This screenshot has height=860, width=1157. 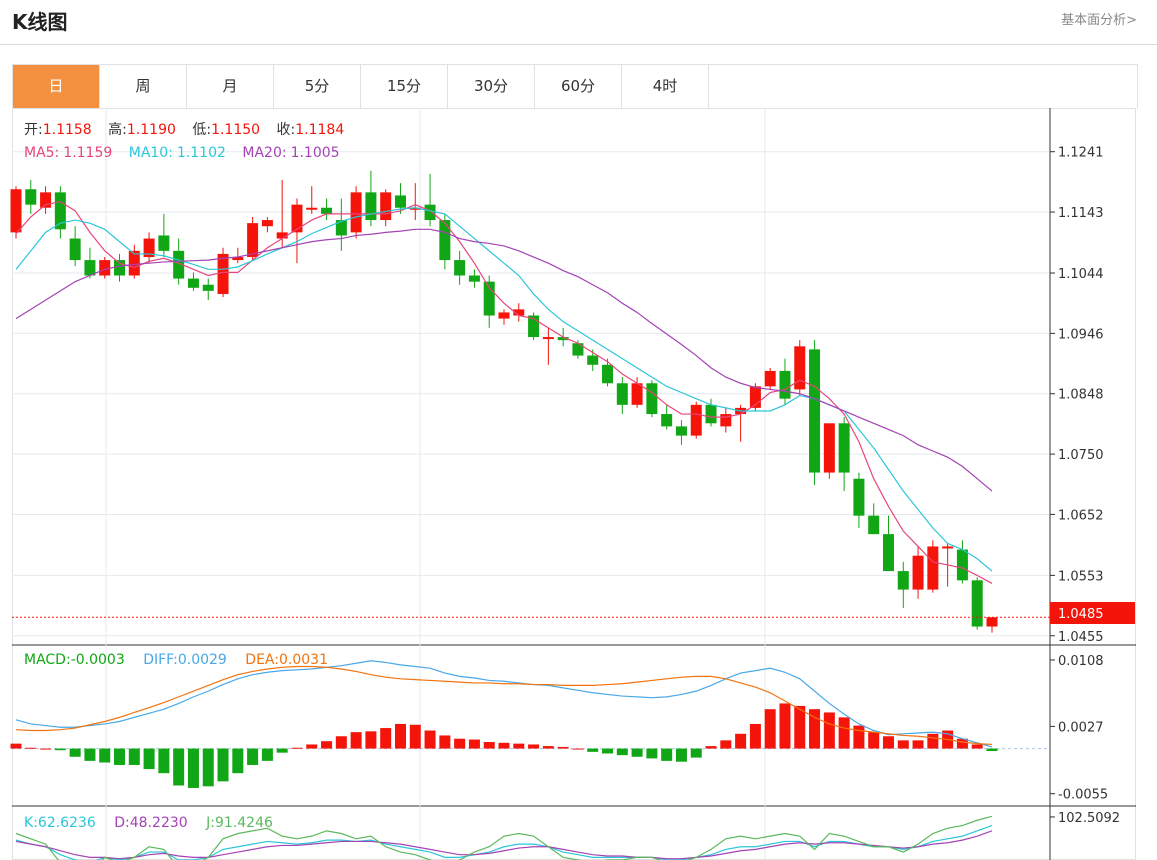 I want to click on current-price-value: 1.0485, so click(x=1081, y=614).